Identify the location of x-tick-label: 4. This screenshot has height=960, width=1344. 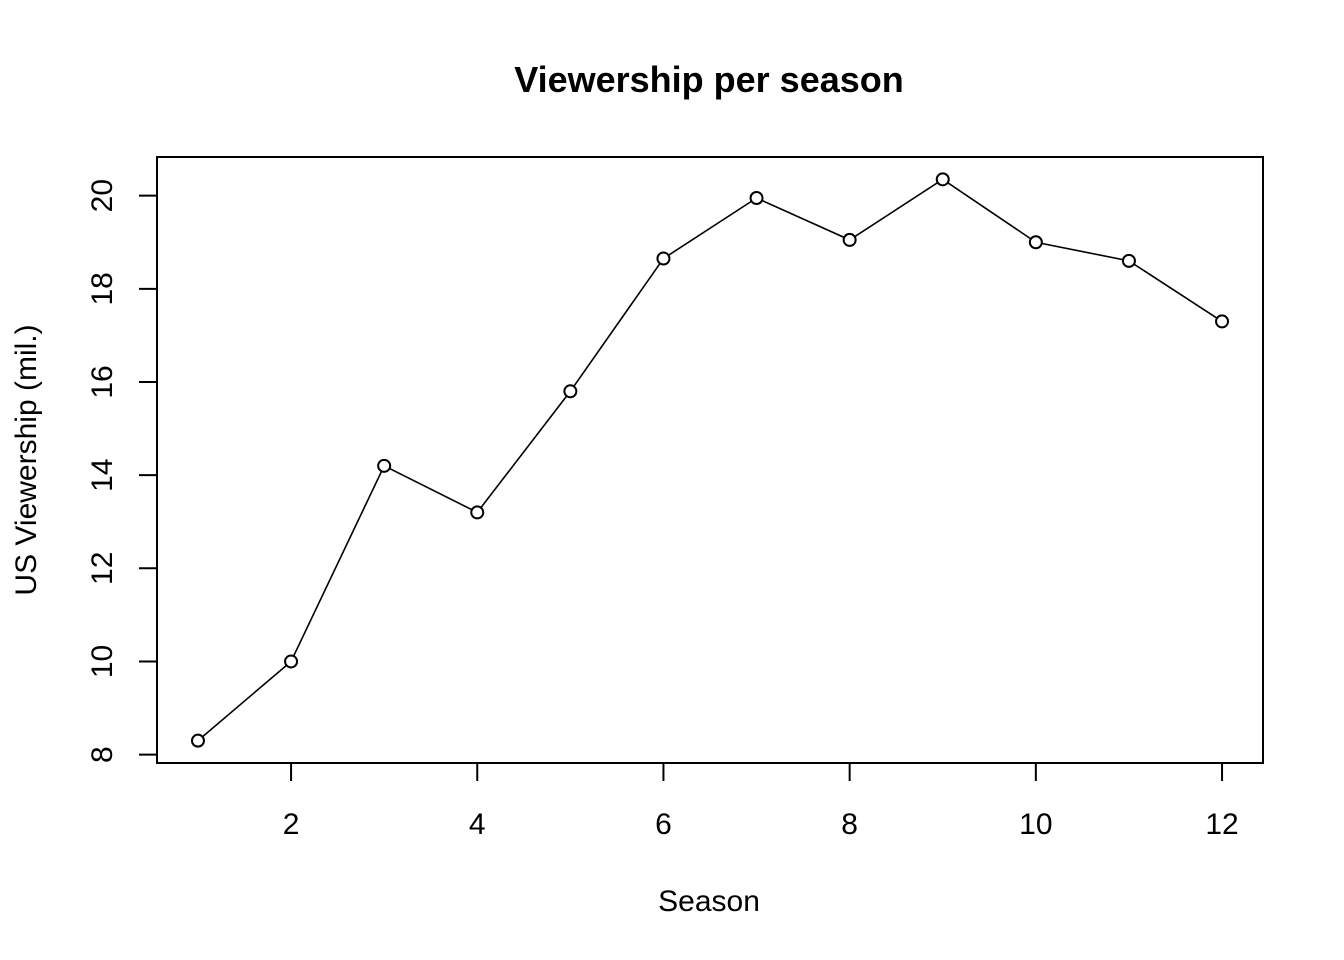
(477, 824).